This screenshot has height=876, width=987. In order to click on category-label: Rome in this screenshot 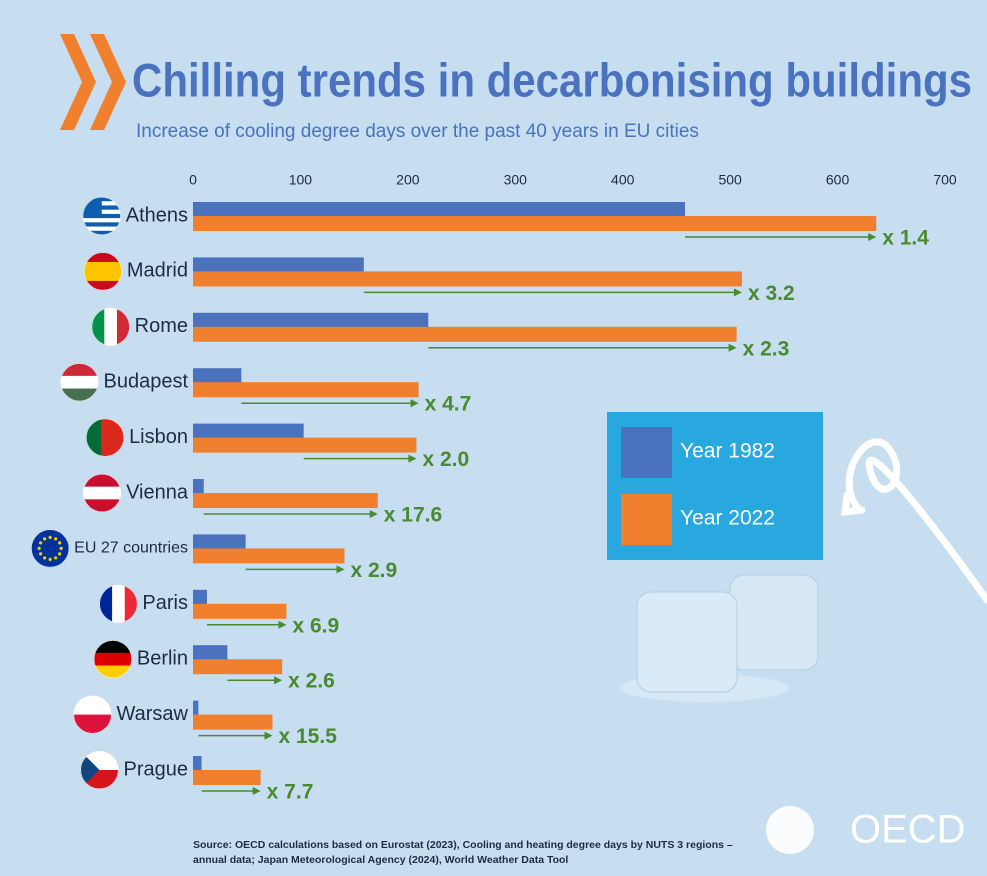, I will do `click(161, 326)`.